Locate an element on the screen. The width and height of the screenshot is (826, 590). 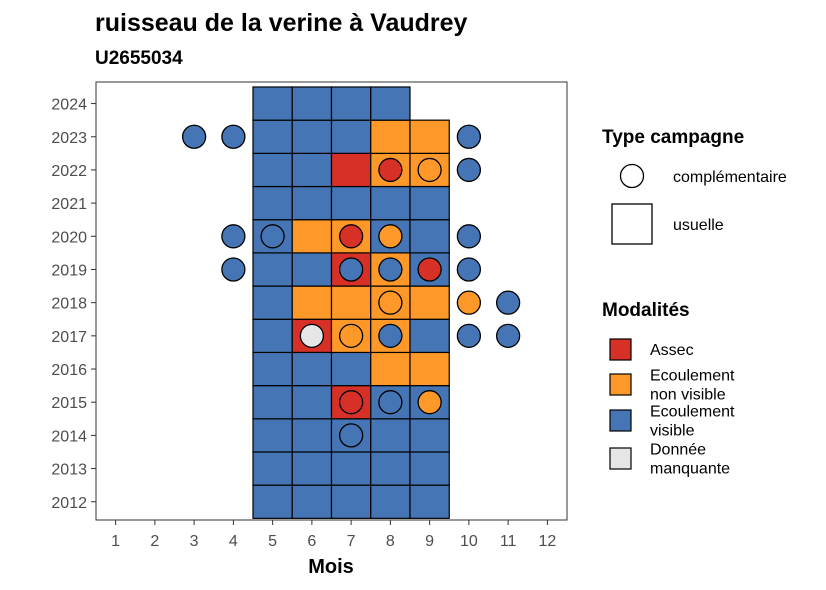
x-tick-label-8: 8 is located at coordinates (390, 541).